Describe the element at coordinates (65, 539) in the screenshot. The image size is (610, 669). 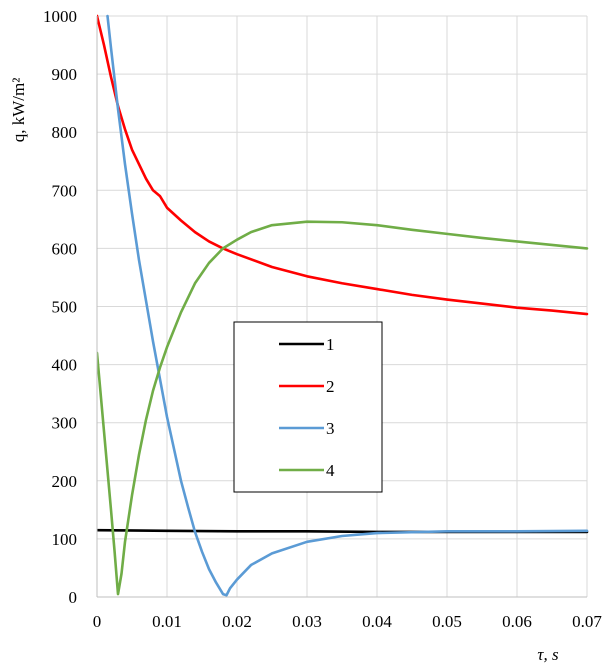
I see `y-tick-label: 100` at that location.